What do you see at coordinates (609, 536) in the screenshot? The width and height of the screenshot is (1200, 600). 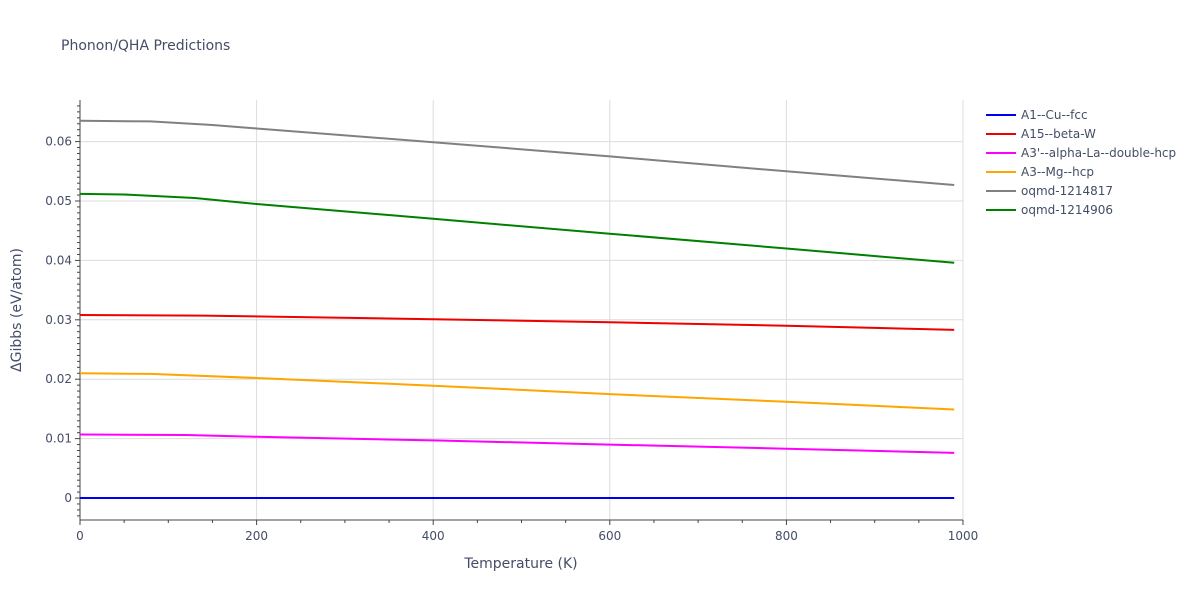 I see `x-tick-label: 600` at bounding box center [609, 536].